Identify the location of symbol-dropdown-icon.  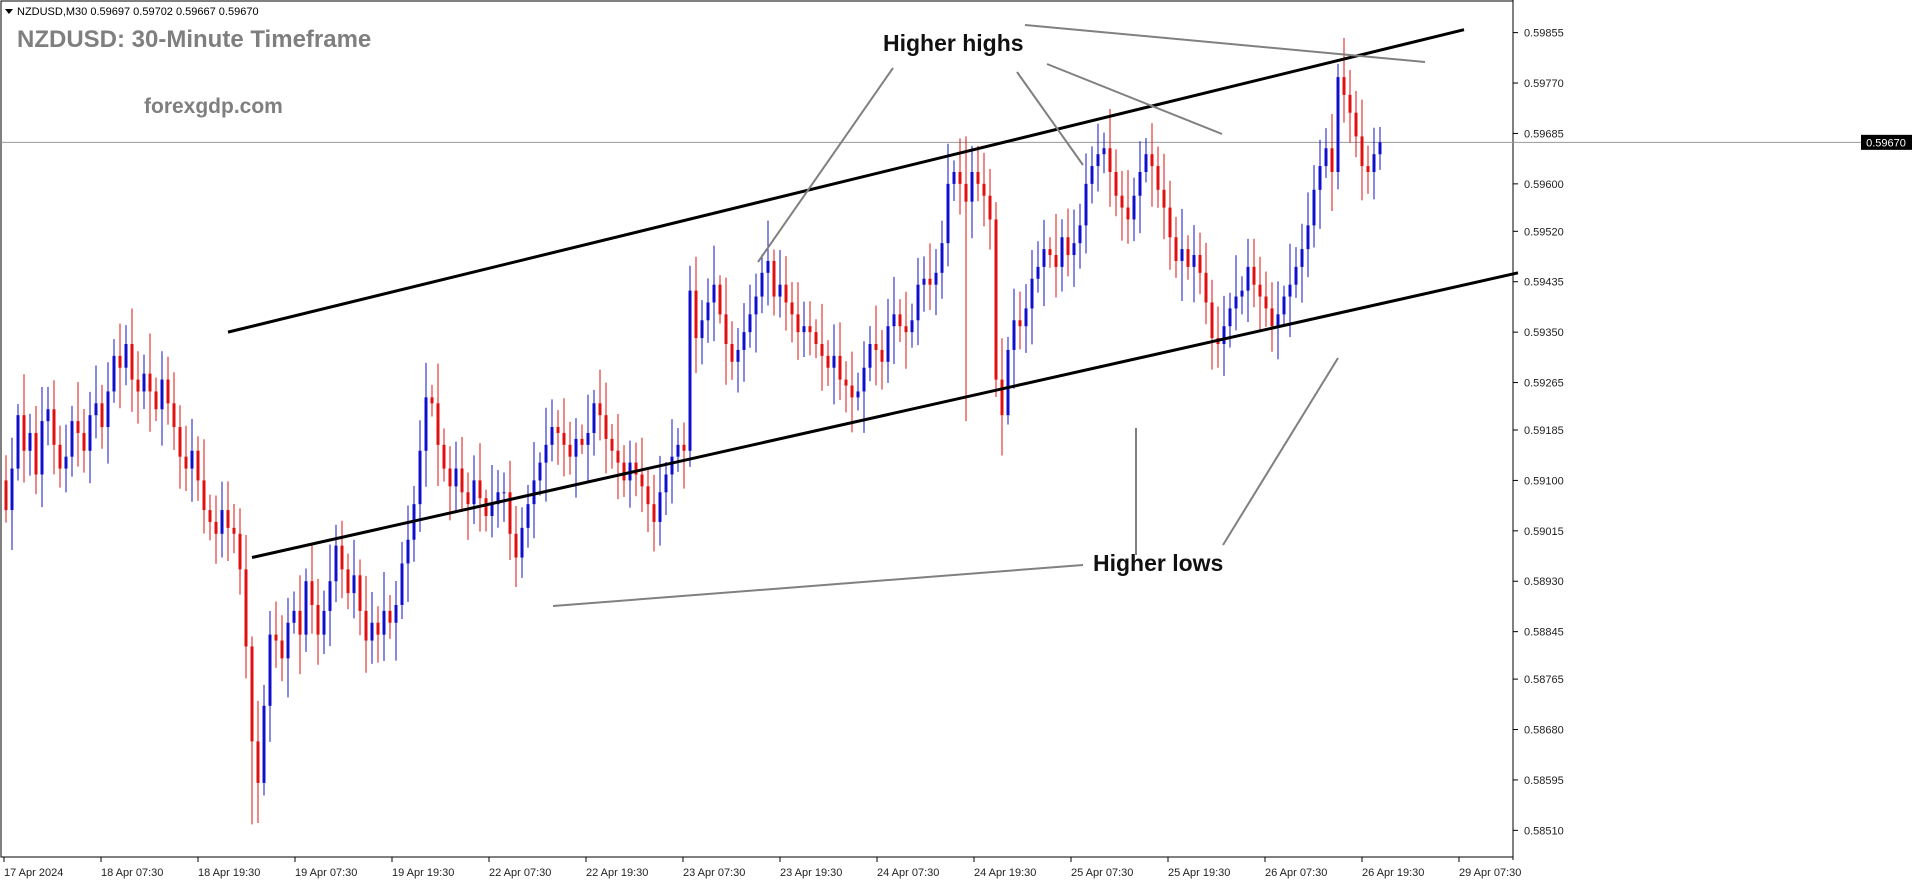
(9, 11).